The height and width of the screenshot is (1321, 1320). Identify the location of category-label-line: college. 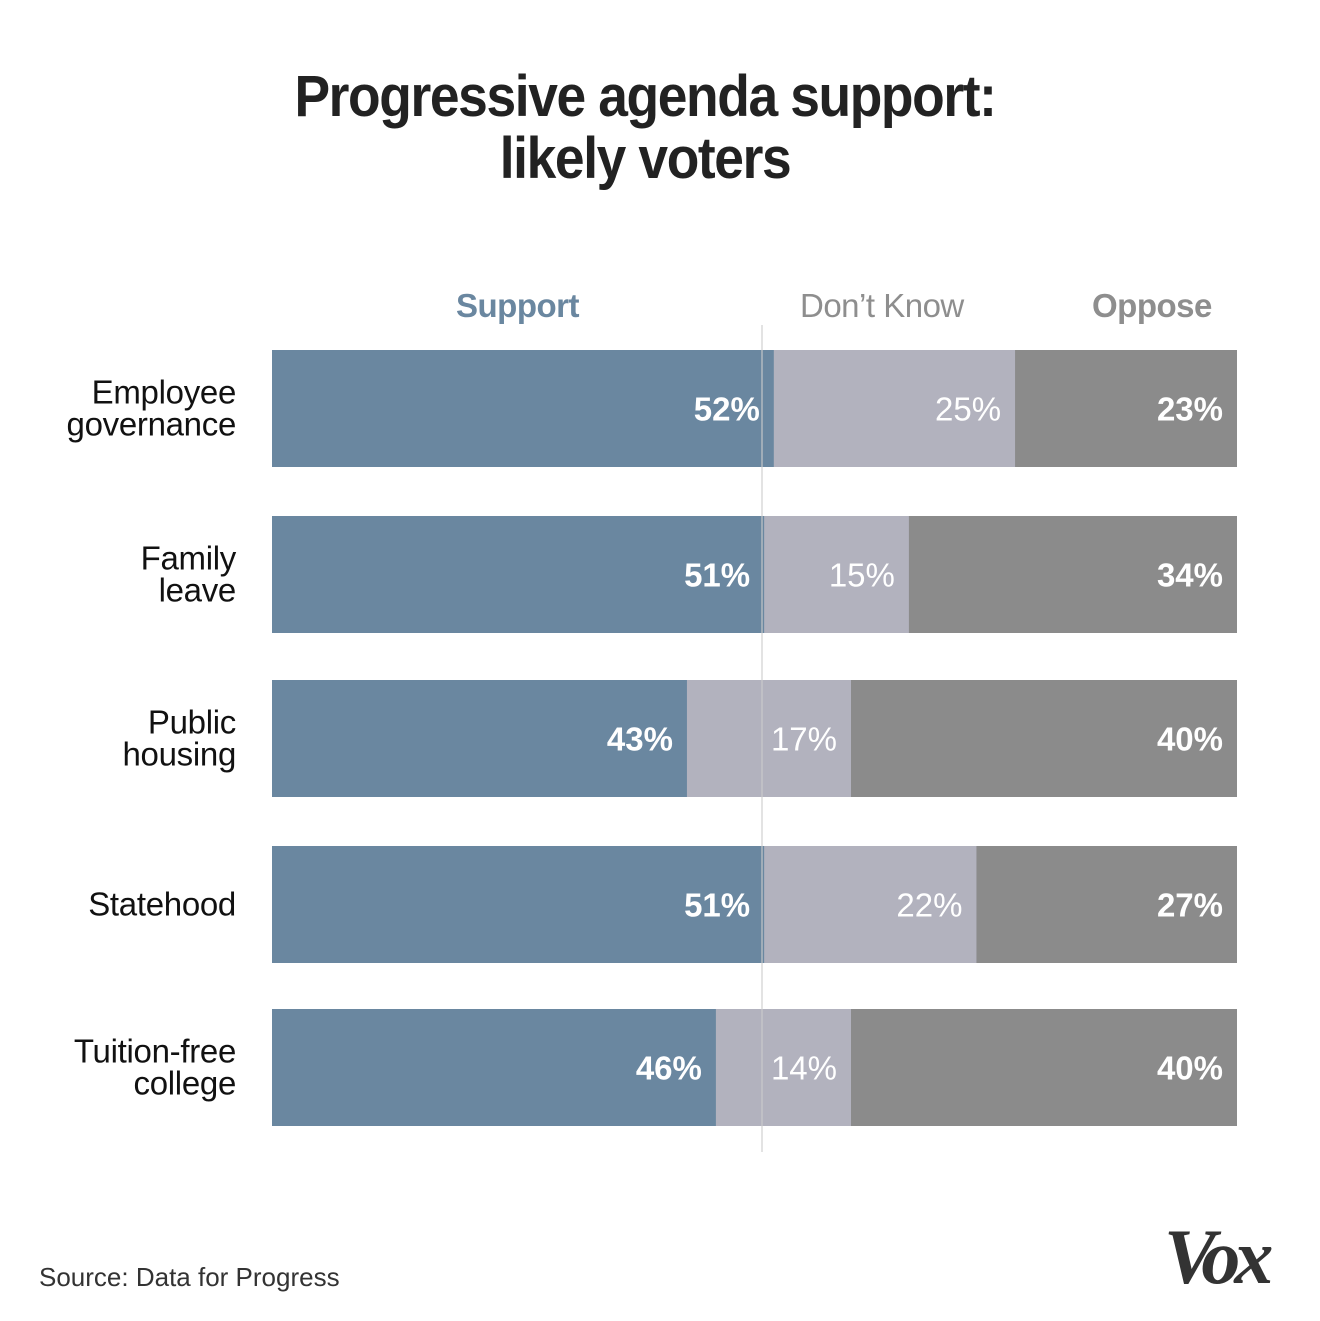
(185, 1083).